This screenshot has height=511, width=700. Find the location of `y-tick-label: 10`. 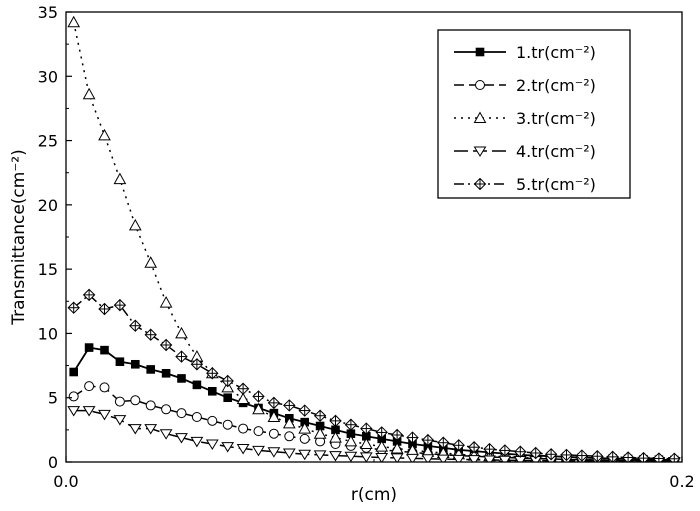

y-tick-label: 10 is located at coordinates (48, 333).